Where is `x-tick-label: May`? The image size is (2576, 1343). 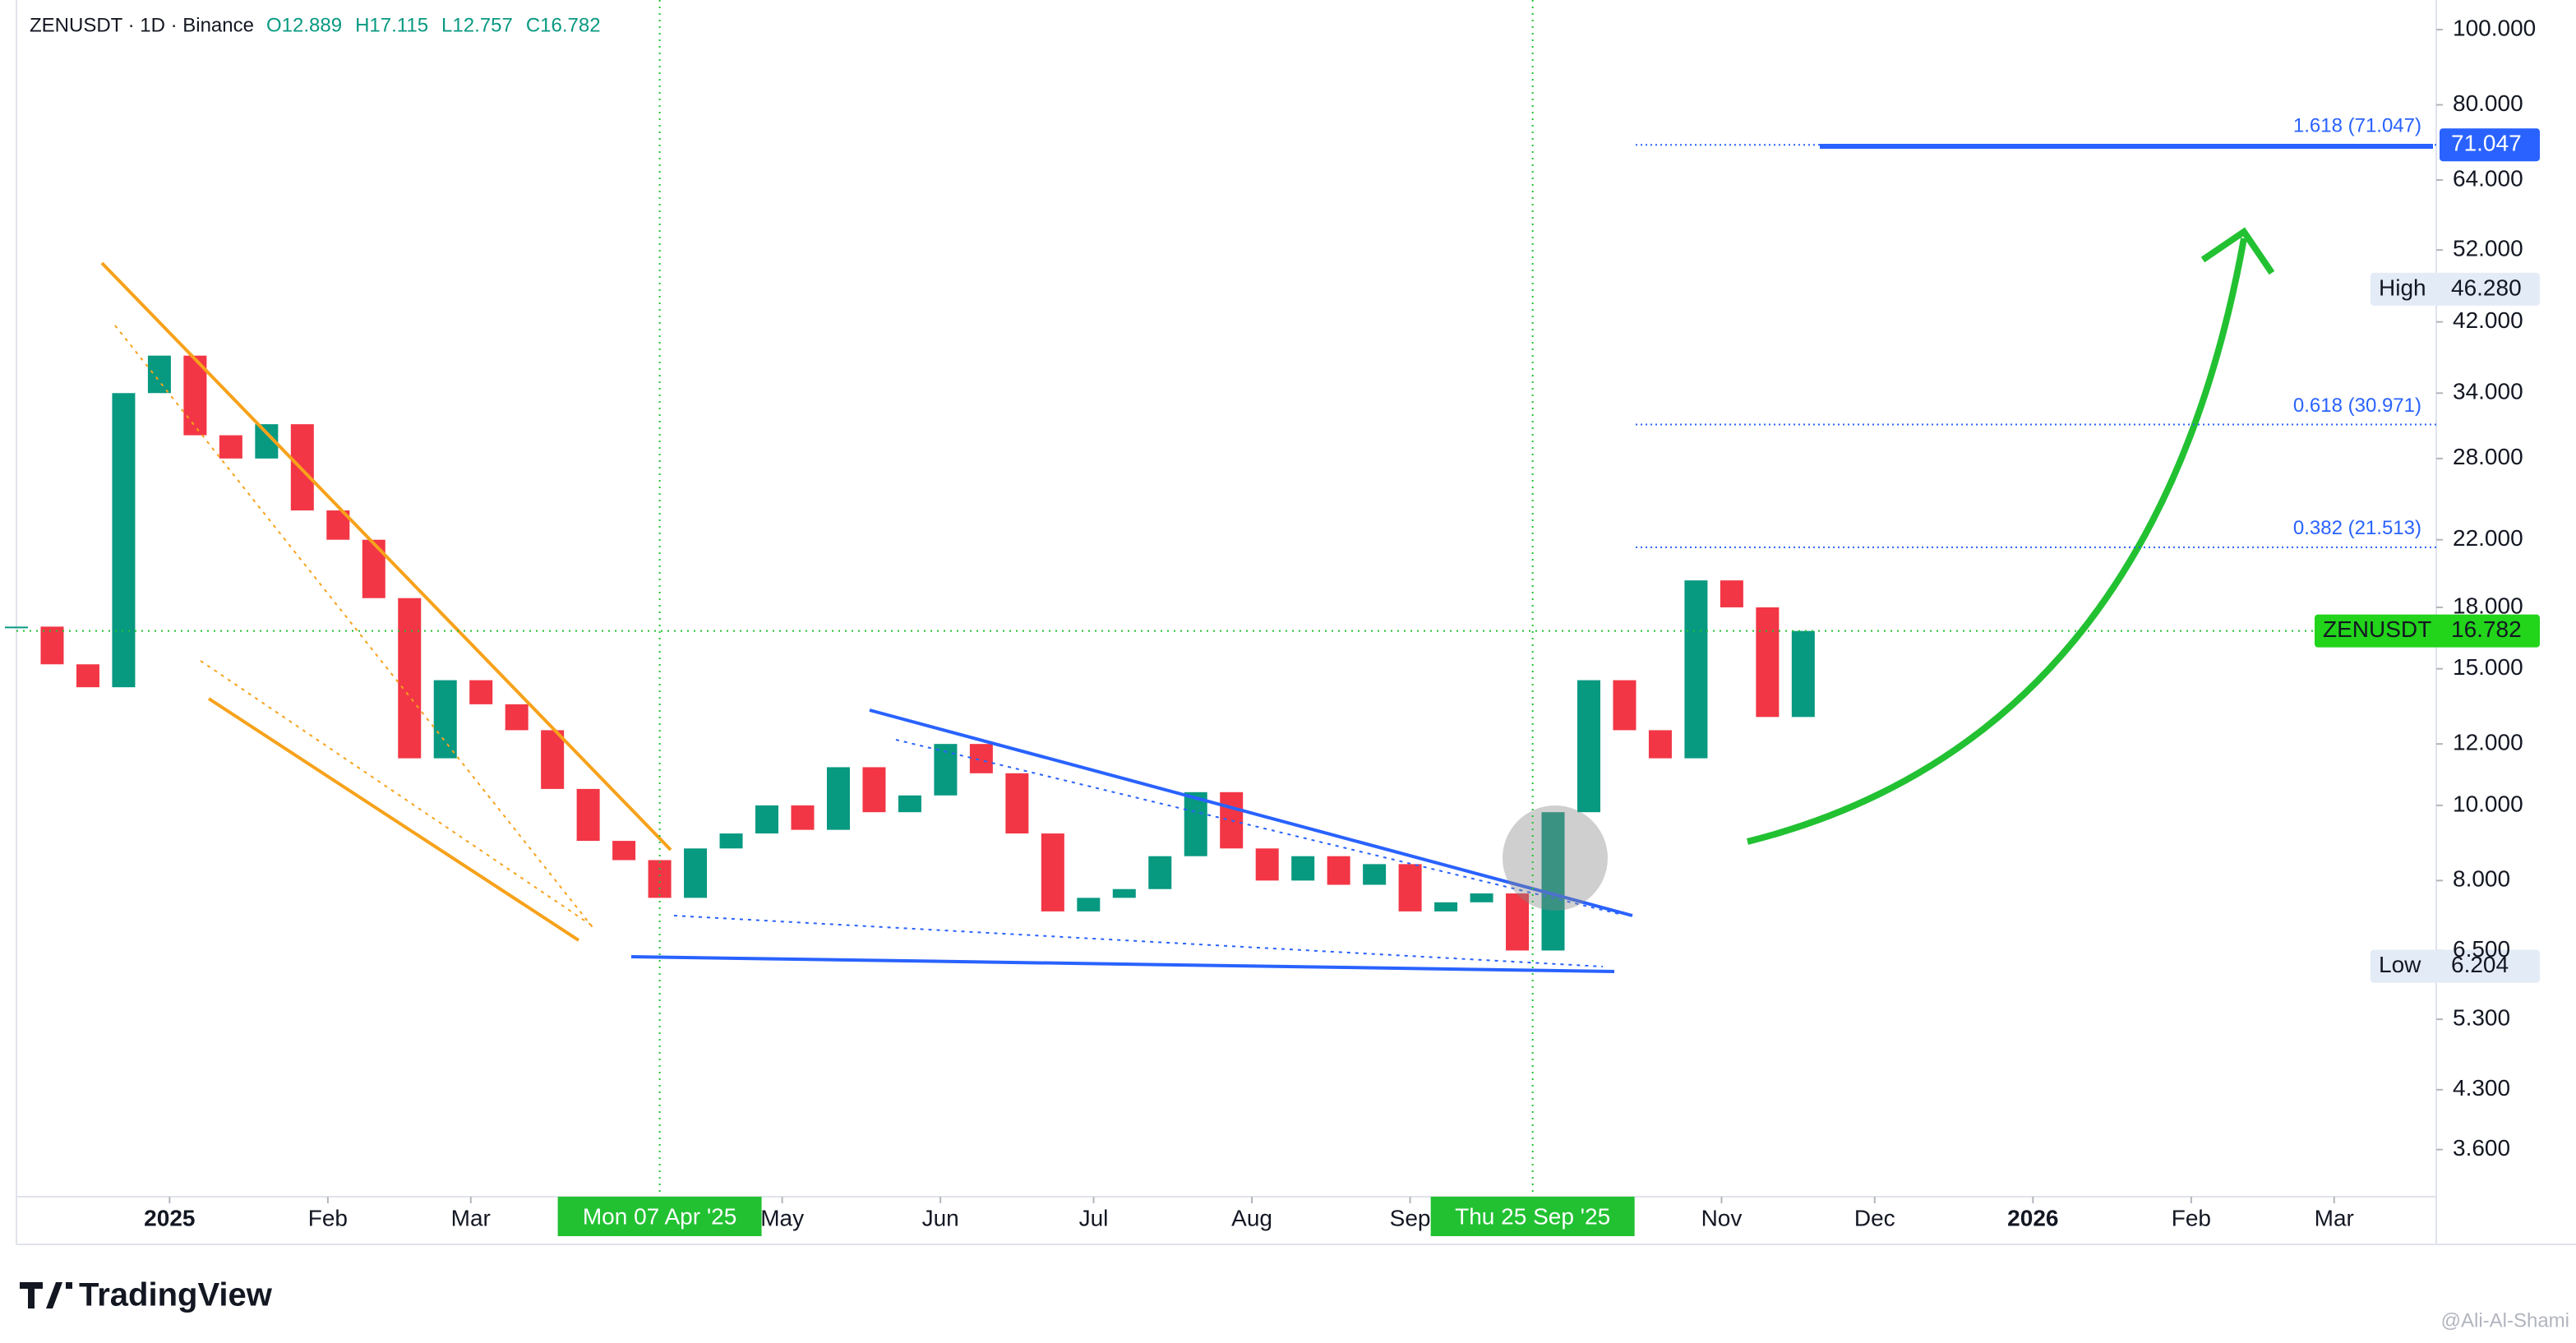
x-tick-label: May is located at coordinates (782, 1217).